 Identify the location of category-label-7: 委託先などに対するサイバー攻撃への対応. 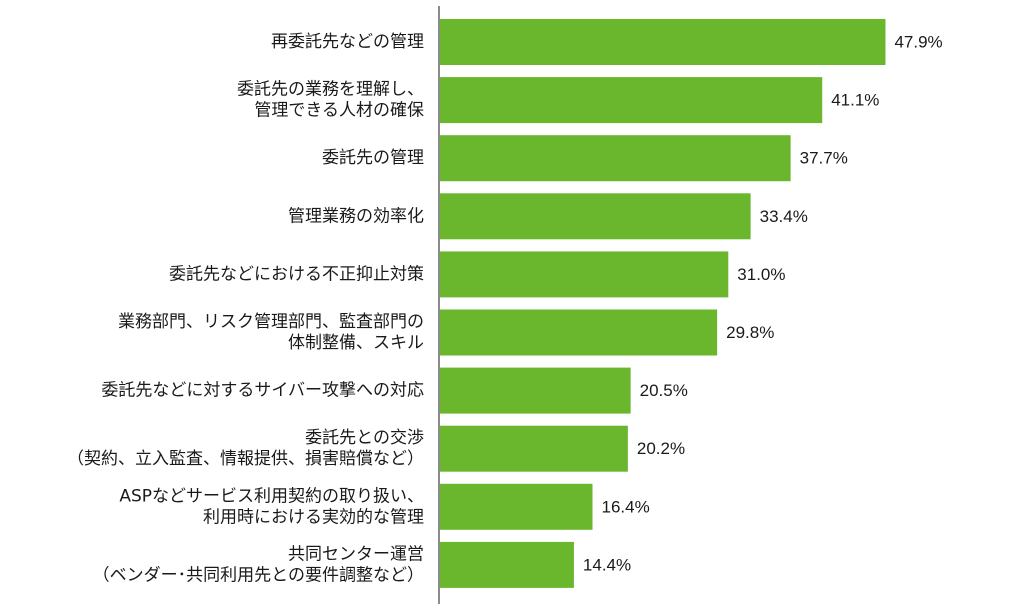
(262, 391).